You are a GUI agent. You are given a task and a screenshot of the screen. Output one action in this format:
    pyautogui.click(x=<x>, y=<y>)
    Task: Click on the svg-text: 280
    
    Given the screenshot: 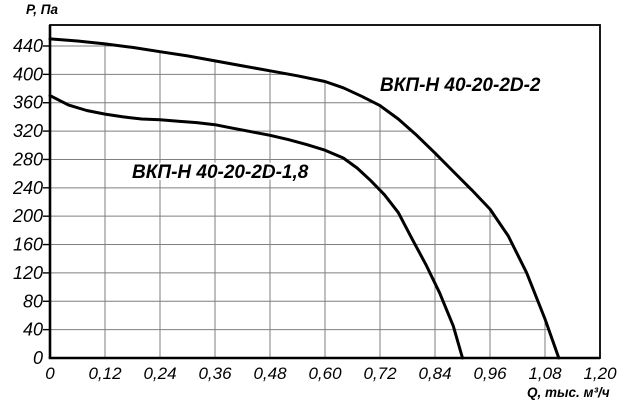 What is the action you would take?
    pyautogui.click(x=27, y=159)
    